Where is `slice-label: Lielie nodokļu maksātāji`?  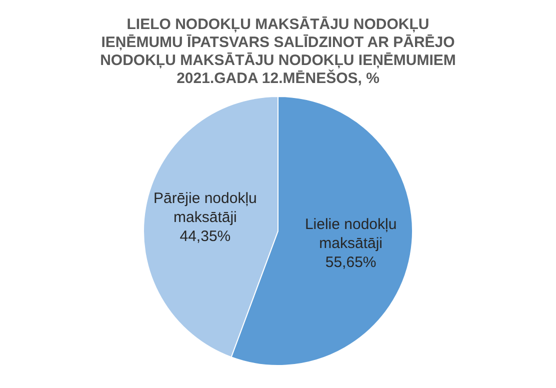
slice-label: Lielie nodokļu maksātāji is located at coordinates (350, 234).